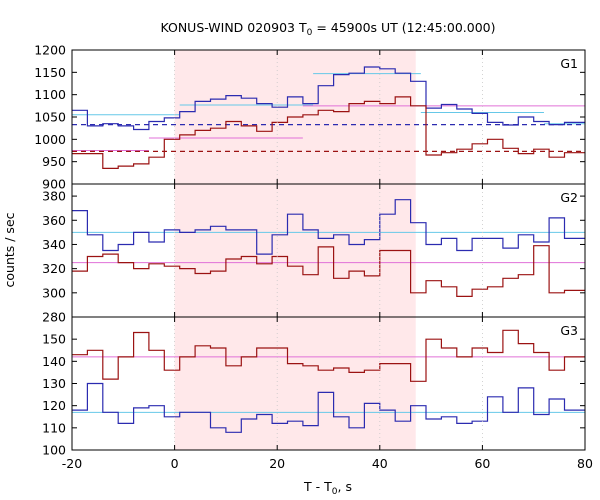  What do you see at coordinates (54, 427) in the screenshot?
I see `g3-y-tick-label: 110` at bounding box center [54, 427].